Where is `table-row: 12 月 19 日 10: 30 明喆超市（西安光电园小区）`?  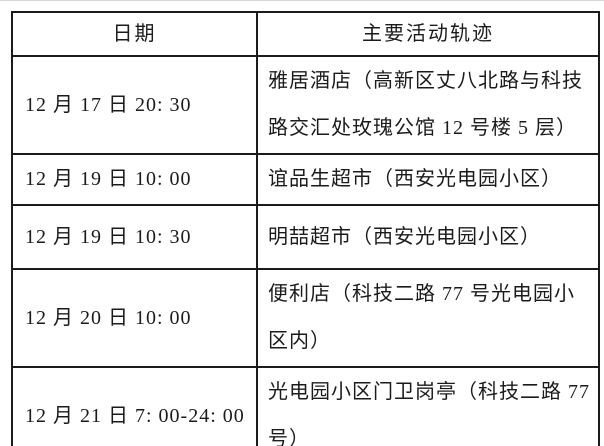
table-row: 12 月 19 日 10: 30 明喆超市（西安光电园小区） is located at coordinates (305, 237).